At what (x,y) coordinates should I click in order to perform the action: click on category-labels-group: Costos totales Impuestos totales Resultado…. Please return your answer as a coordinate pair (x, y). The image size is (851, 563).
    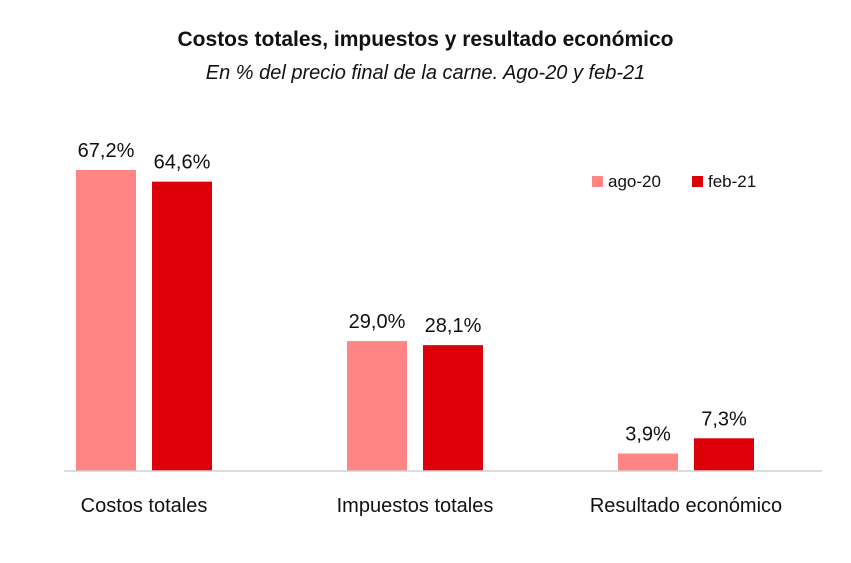
    Looking at the image, I should click on (432, 506).